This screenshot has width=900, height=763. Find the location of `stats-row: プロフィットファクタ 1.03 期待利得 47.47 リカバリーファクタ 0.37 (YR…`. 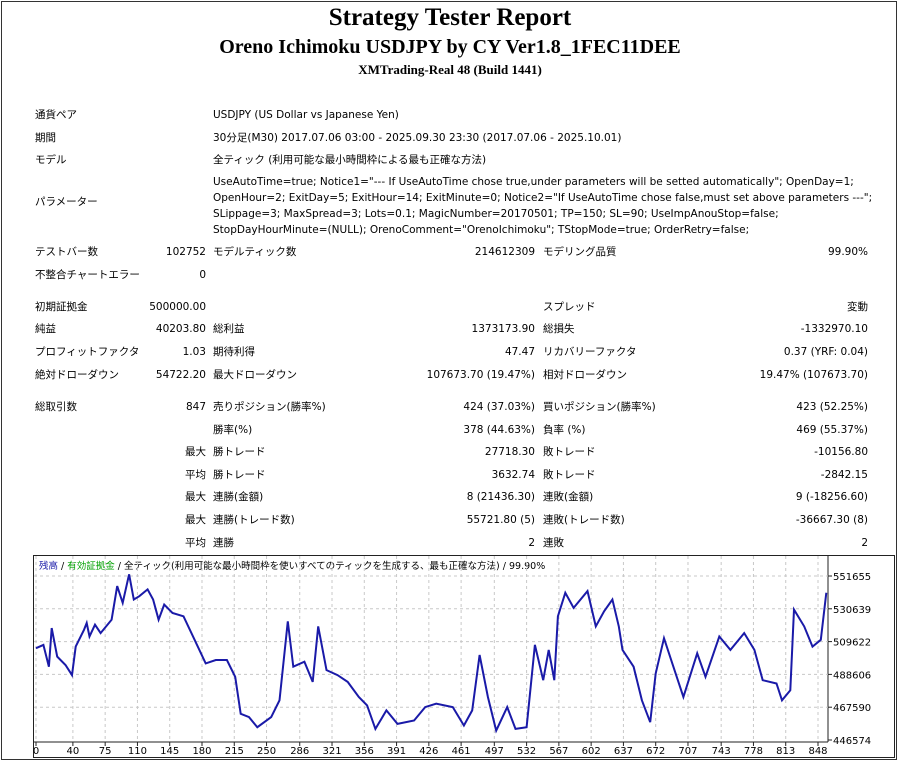

stats-row: プロフィットファクタ 1.03 期待利得 47.47 リカバリーファクタ 0.37 (YR… is located at coordinates (450, 352).